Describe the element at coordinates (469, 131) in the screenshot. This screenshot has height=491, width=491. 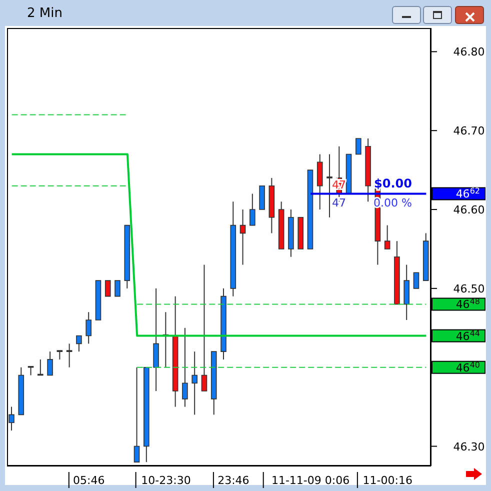
I see `y-tick-label: 46.70` at that location.